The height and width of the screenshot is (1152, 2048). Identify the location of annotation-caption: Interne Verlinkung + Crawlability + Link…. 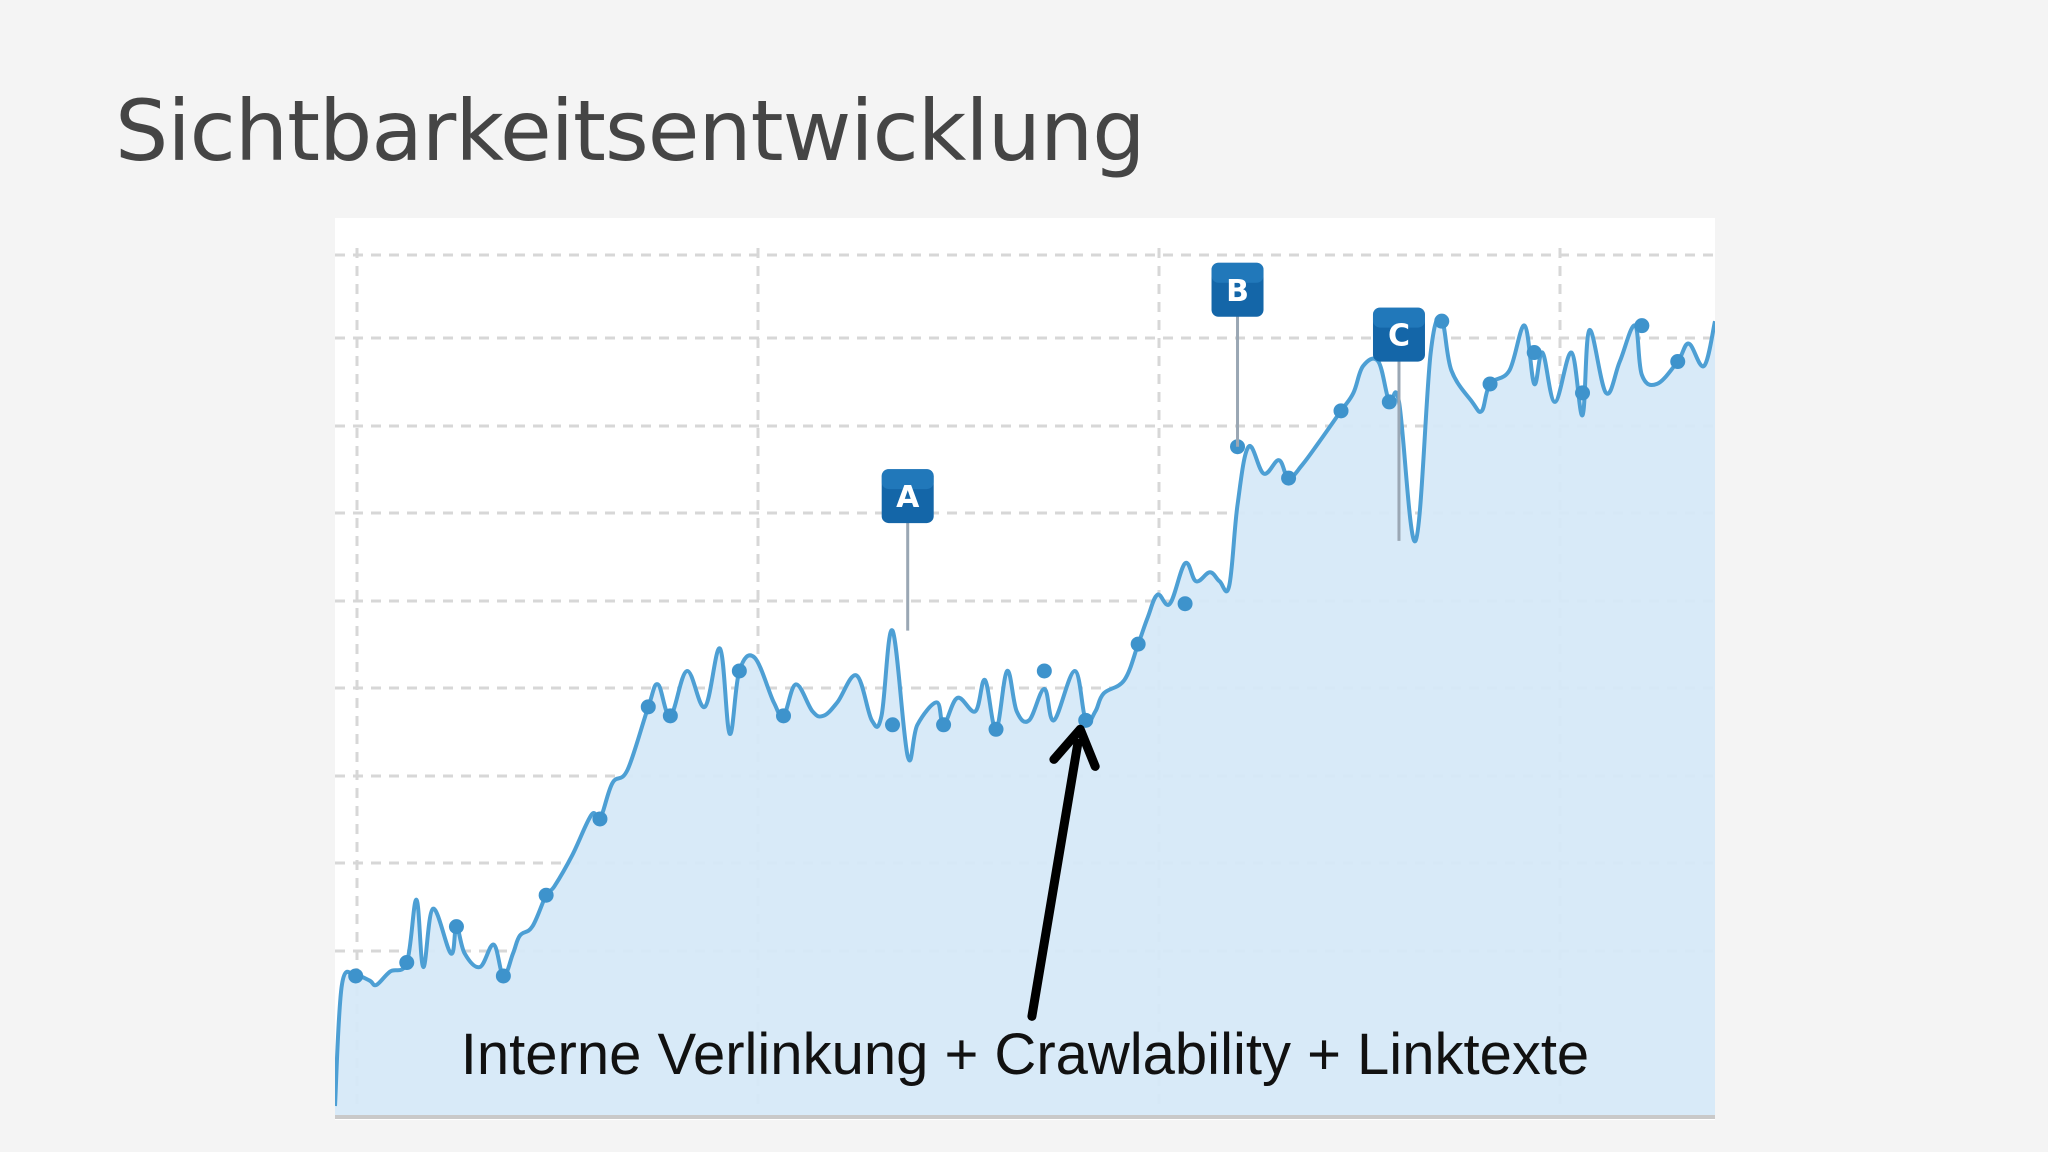
(1025, 1054).